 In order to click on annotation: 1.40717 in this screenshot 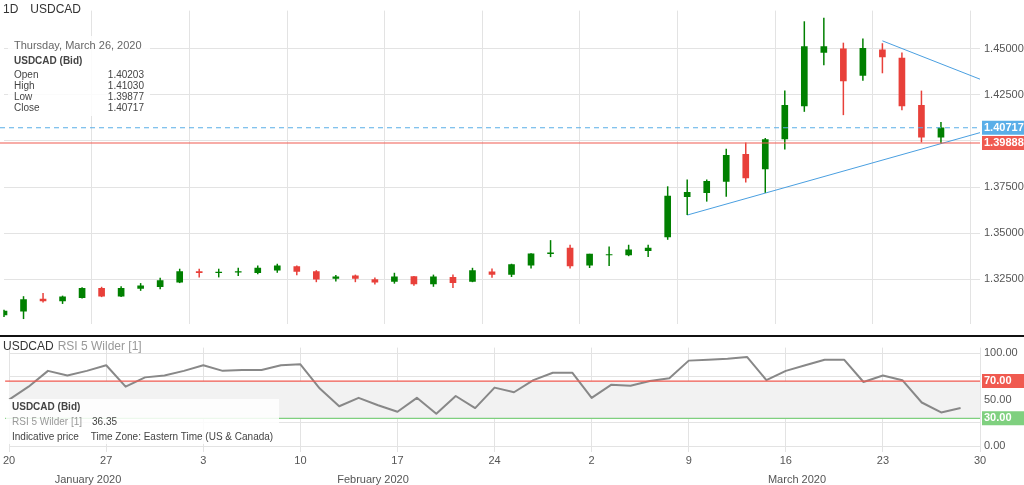, I will do `click(125, 107)`.